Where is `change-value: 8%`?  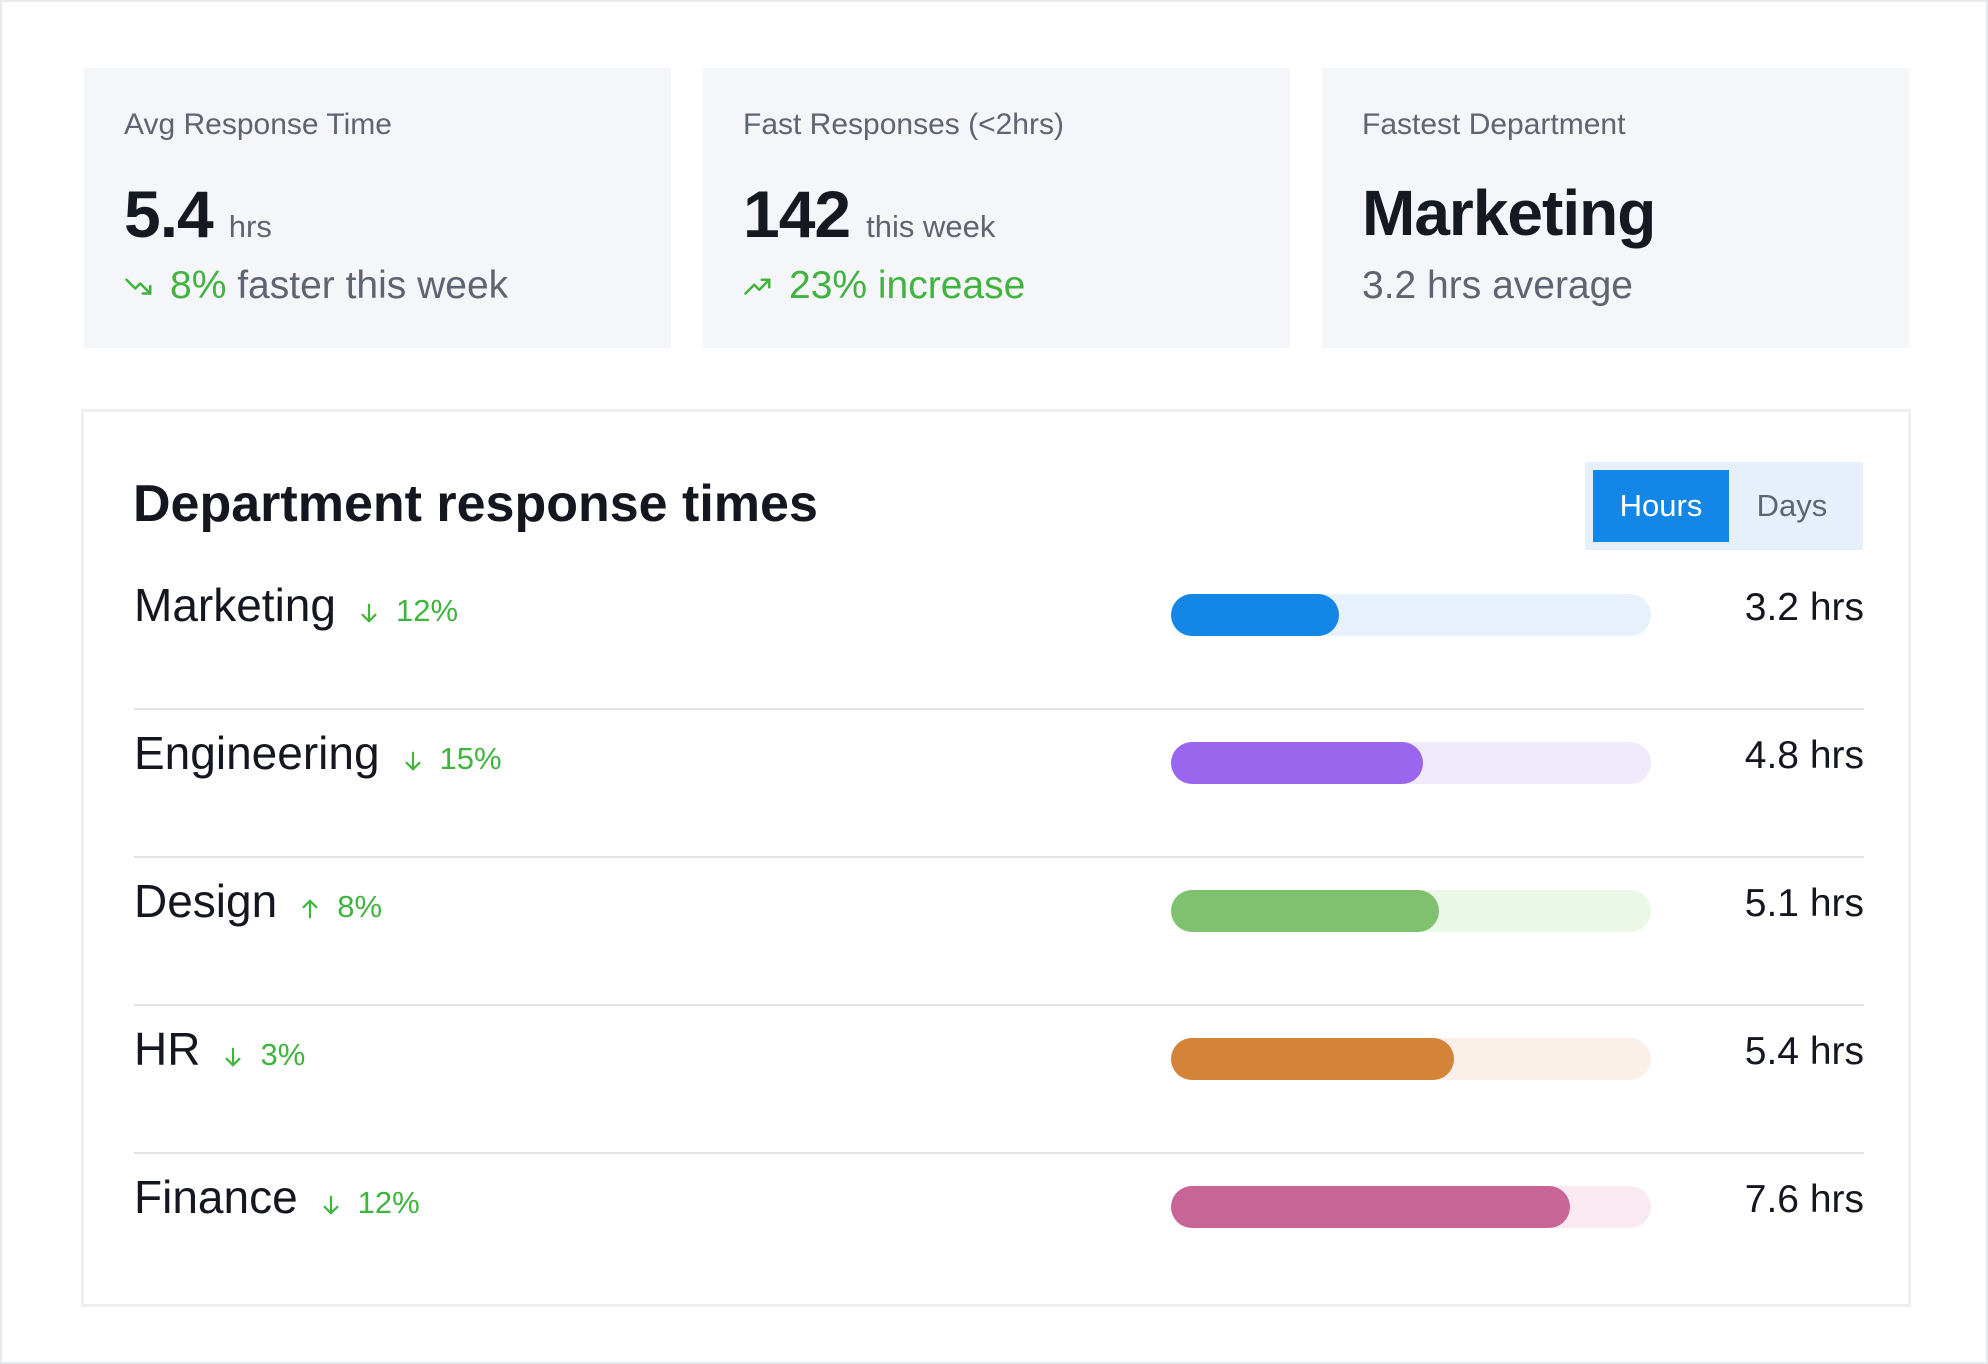
change-value: 8% is located at coordinates (360, 906).